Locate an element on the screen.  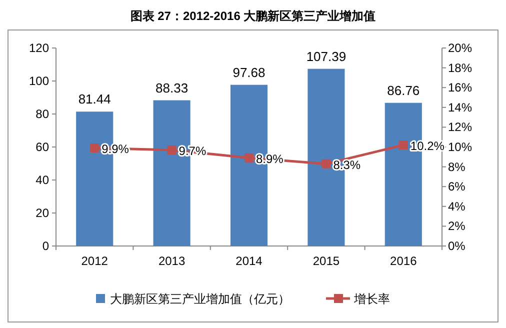
y-tick-label: 20 is located at coordinates (43, 213).